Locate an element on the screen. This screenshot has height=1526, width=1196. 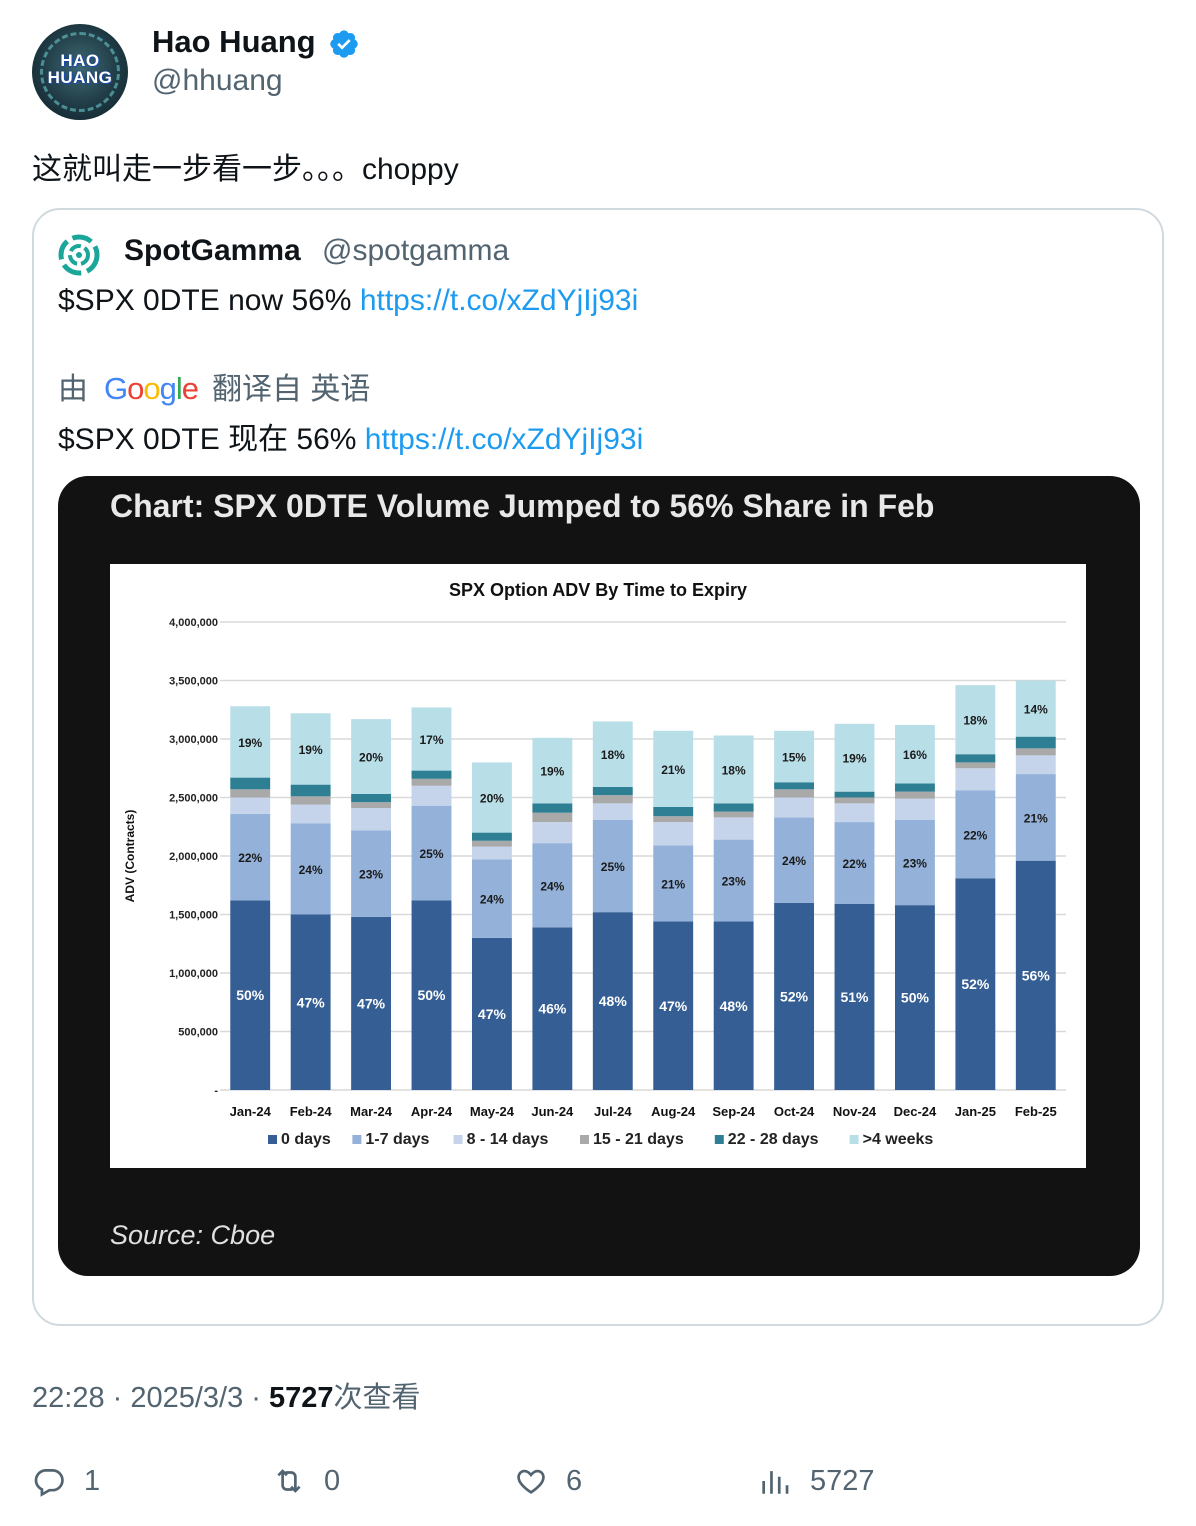
tweet-timestamp: 22:28 · 2025/3/3 · is located at coordinates (150, 1398).